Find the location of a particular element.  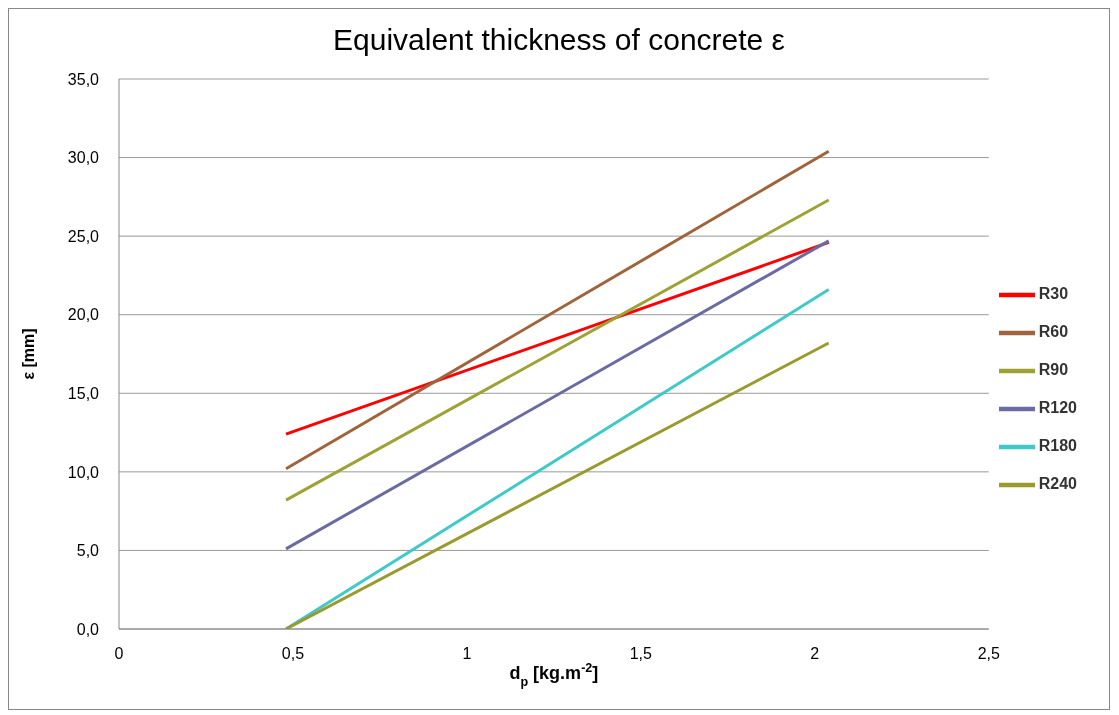

y-tick-label: 15,0 is located at coordinates (83, 393).